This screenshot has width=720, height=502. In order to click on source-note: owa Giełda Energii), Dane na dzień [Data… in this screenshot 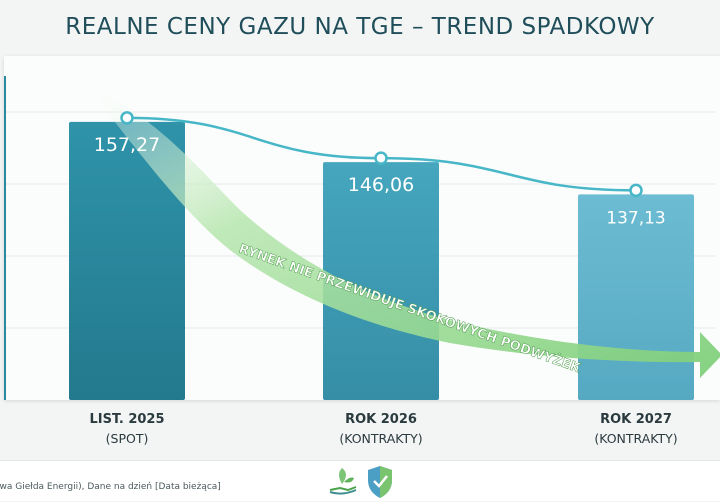, I will do `click(110, 487)`.